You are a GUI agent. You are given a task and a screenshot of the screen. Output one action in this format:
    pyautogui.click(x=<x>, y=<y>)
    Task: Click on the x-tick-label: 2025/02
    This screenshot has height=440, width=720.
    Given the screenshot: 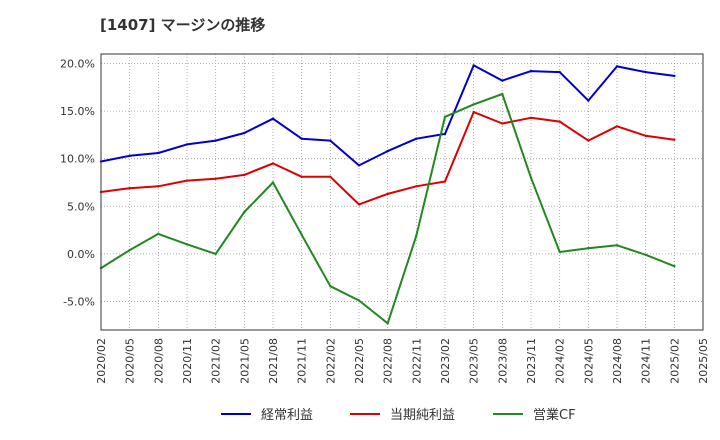 What is the action you would take?
    pyautogui.click(x=674, y=361)
    